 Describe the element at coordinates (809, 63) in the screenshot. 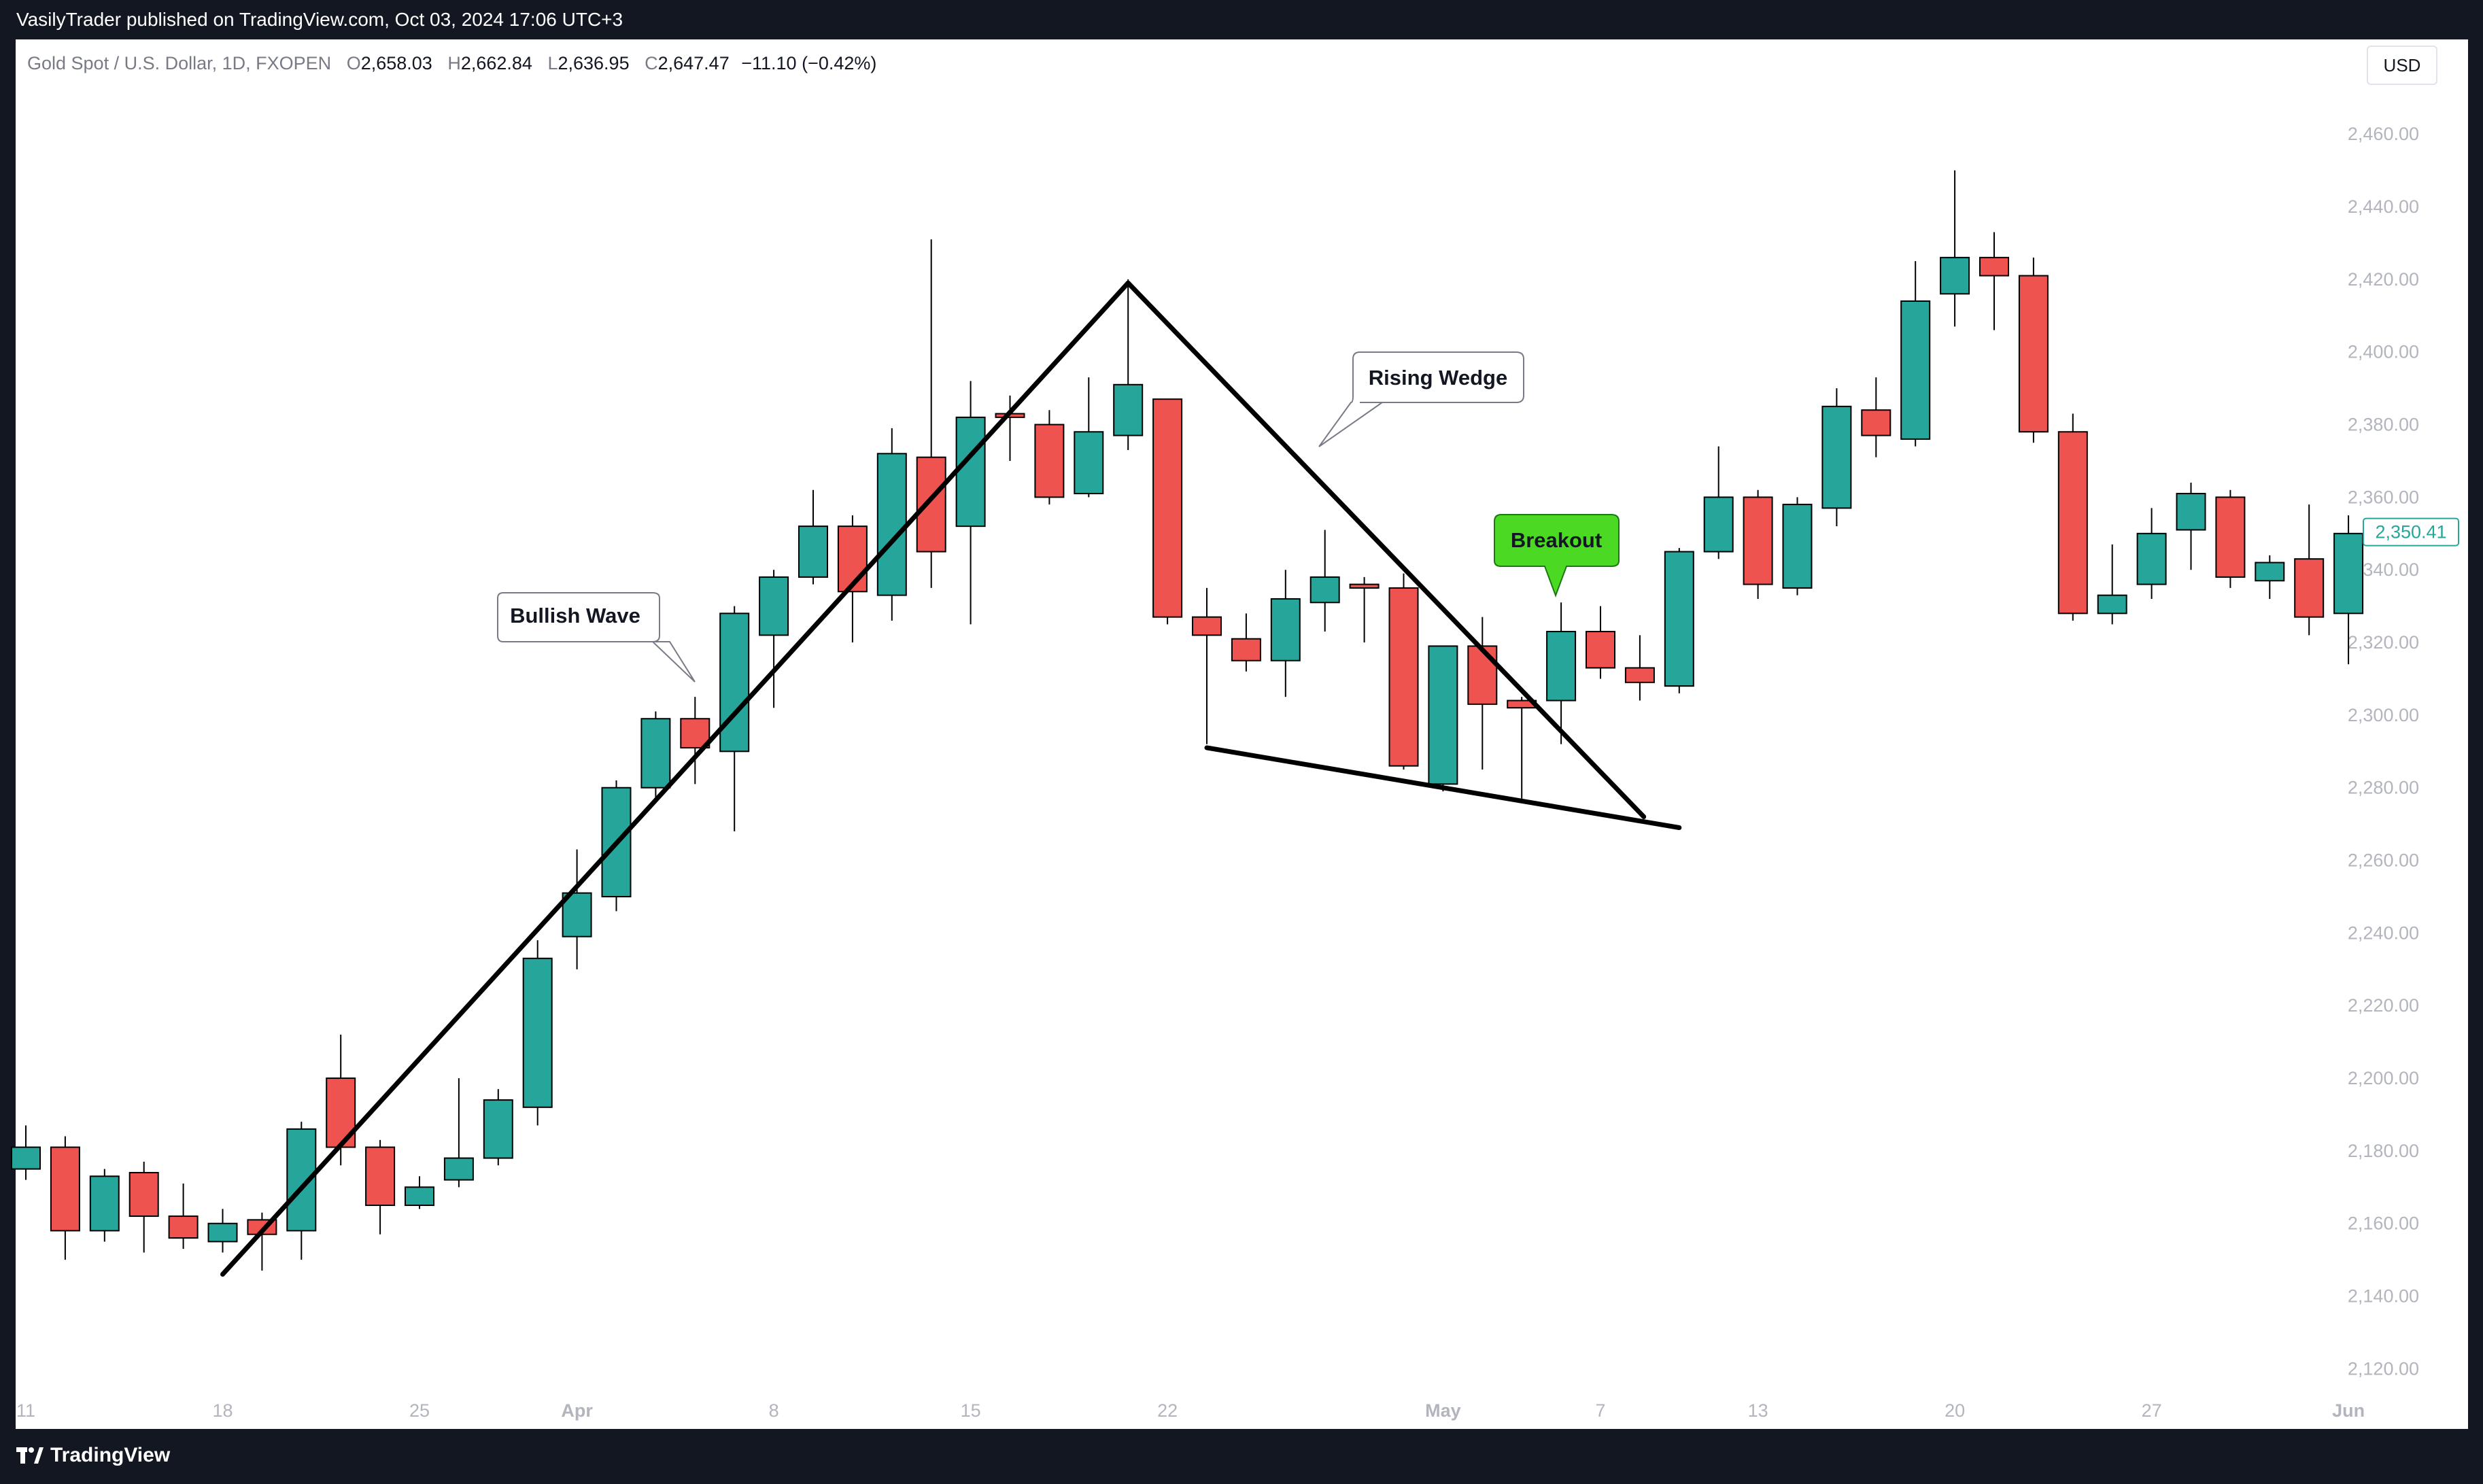

I see `change-value: −11.10 (−0.42%)` at that location.